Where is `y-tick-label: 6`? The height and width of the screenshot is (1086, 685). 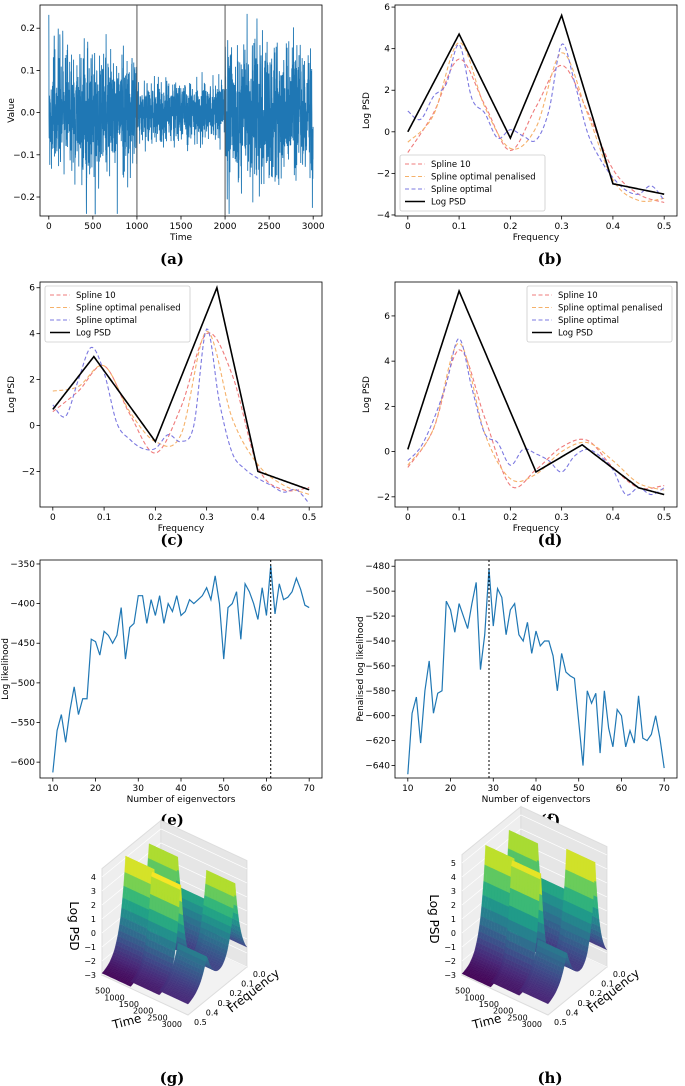 y-tick-label: 6 is located at coordinates (32, 289).